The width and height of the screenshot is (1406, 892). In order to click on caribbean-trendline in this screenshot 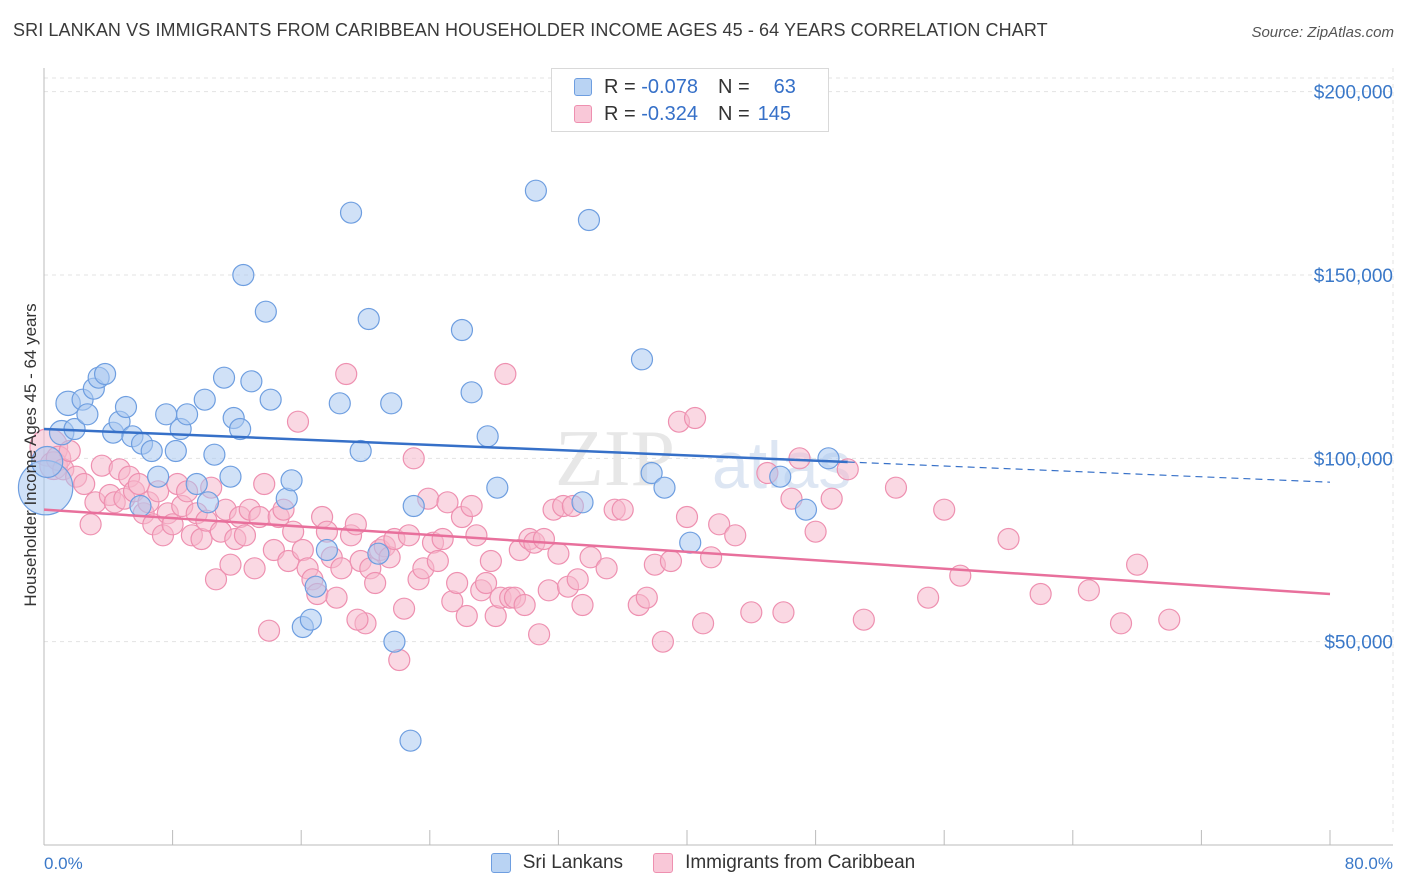, I will do `click(687, 552)`.